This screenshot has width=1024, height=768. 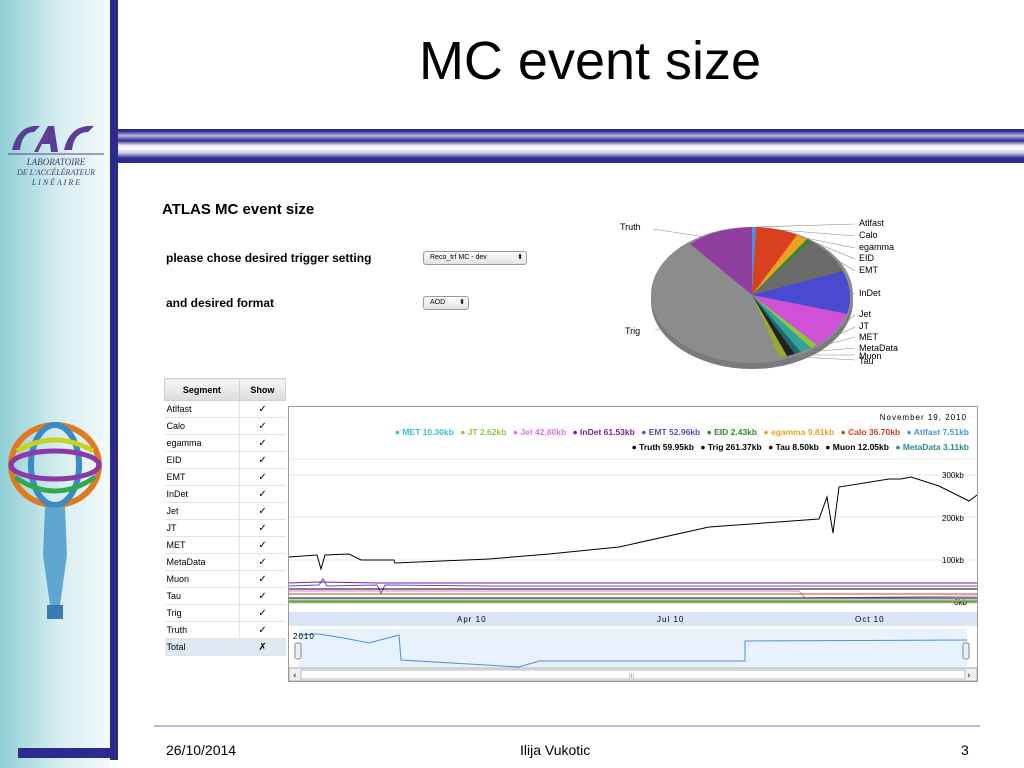 I want to click on segment-name: Total, so click(x=202, y=647).